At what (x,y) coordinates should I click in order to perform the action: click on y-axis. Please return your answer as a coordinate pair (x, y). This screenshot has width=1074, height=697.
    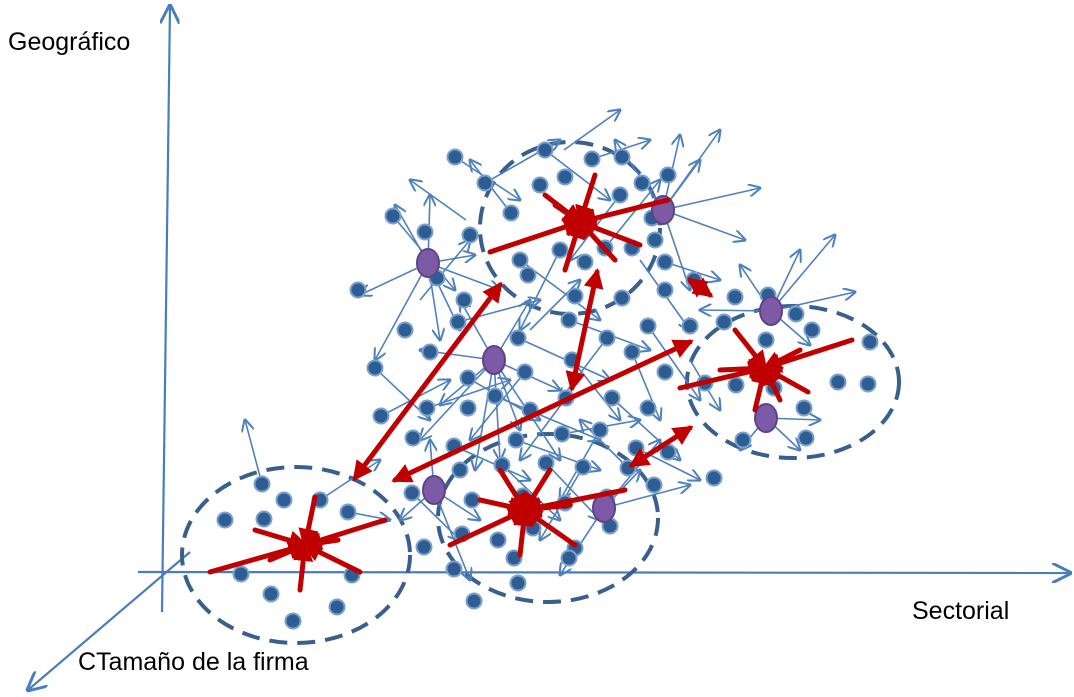
    Looking at the image, I should click on (166, 309).